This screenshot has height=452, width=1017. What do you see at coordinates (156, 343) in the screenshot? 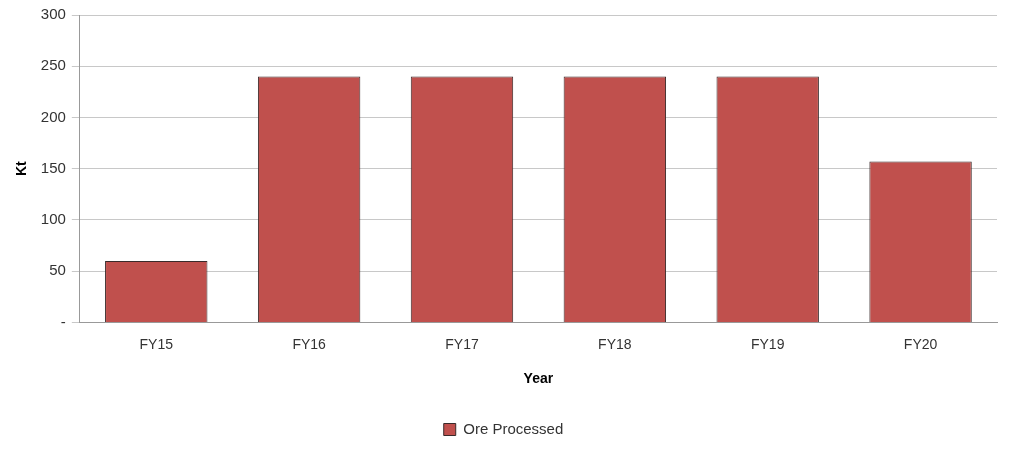
I see `x-tick-label: FY15` at bounding box center [156, 343].